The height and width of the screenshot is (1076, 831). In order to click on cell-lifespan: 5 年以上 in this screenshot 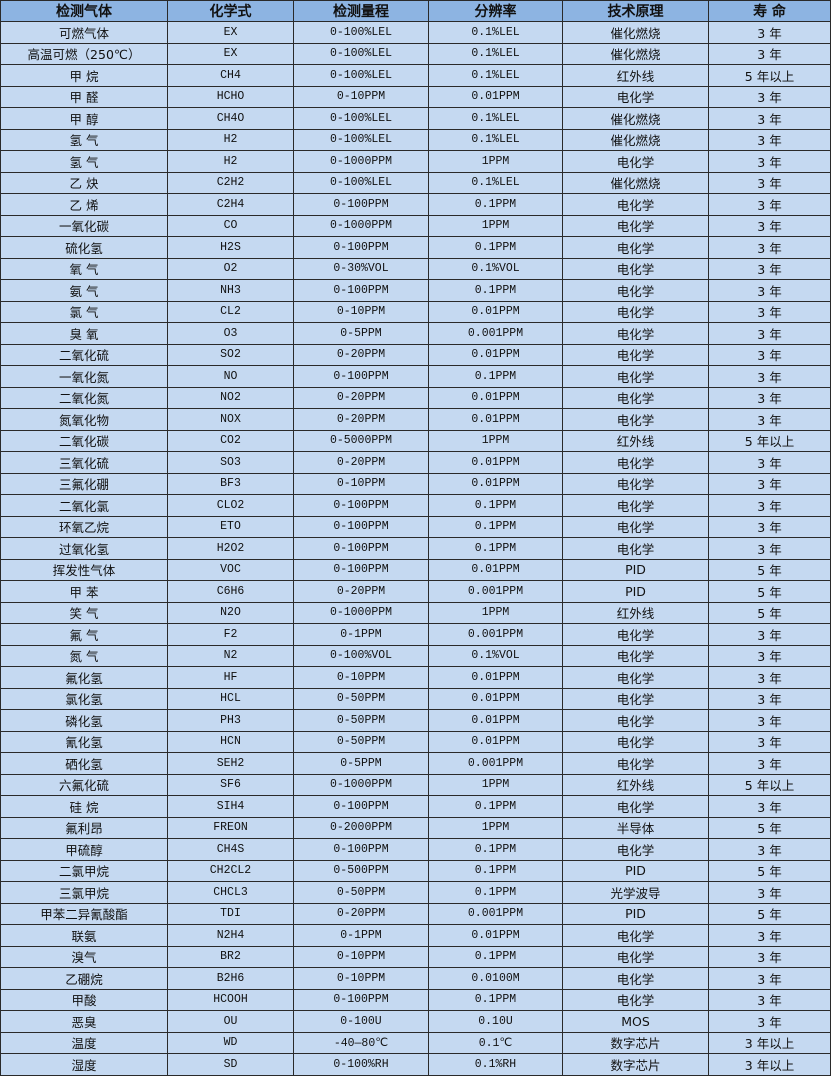, I will do `click(769, 440)`.